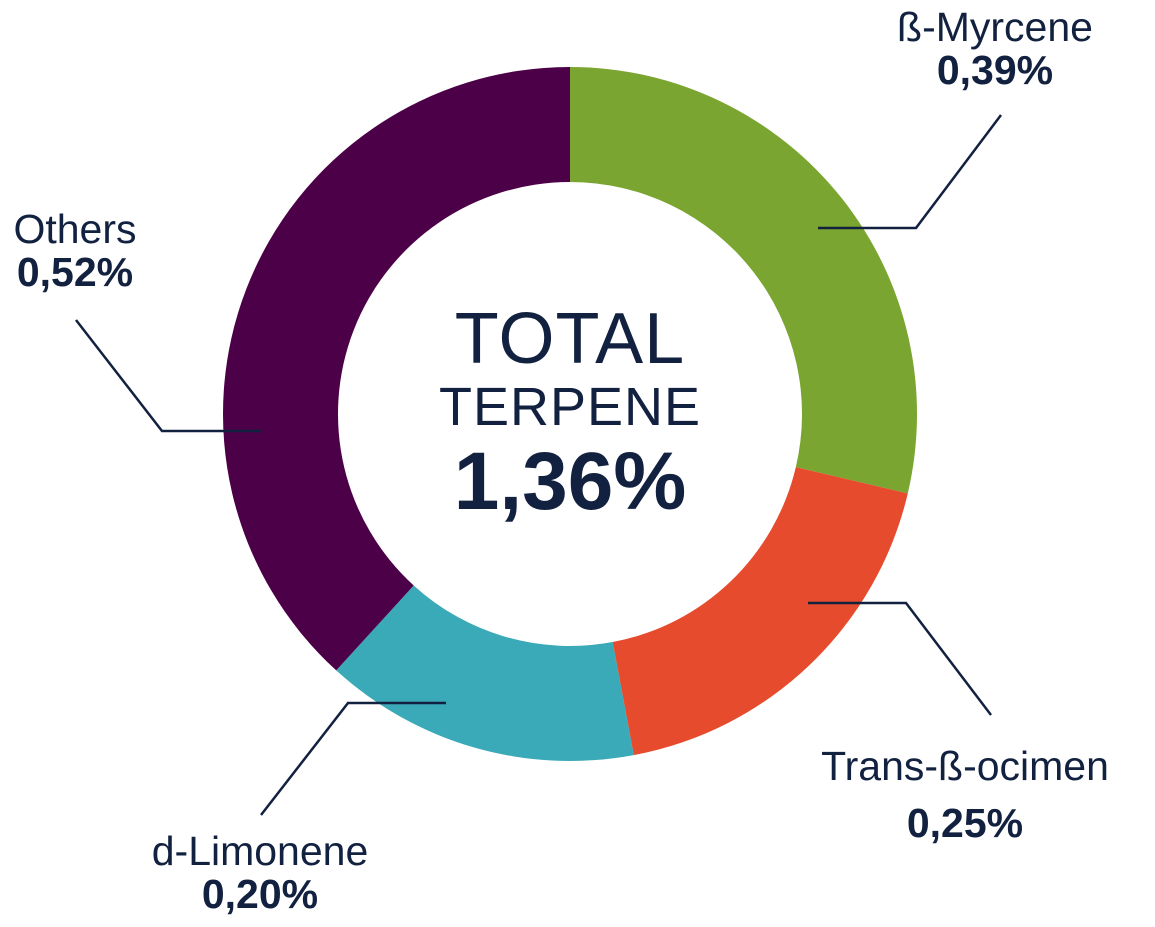 The height and width of the screenshot is (927, 1155). I want to click on slice-value-label: 0,52%, so click(75, 272).